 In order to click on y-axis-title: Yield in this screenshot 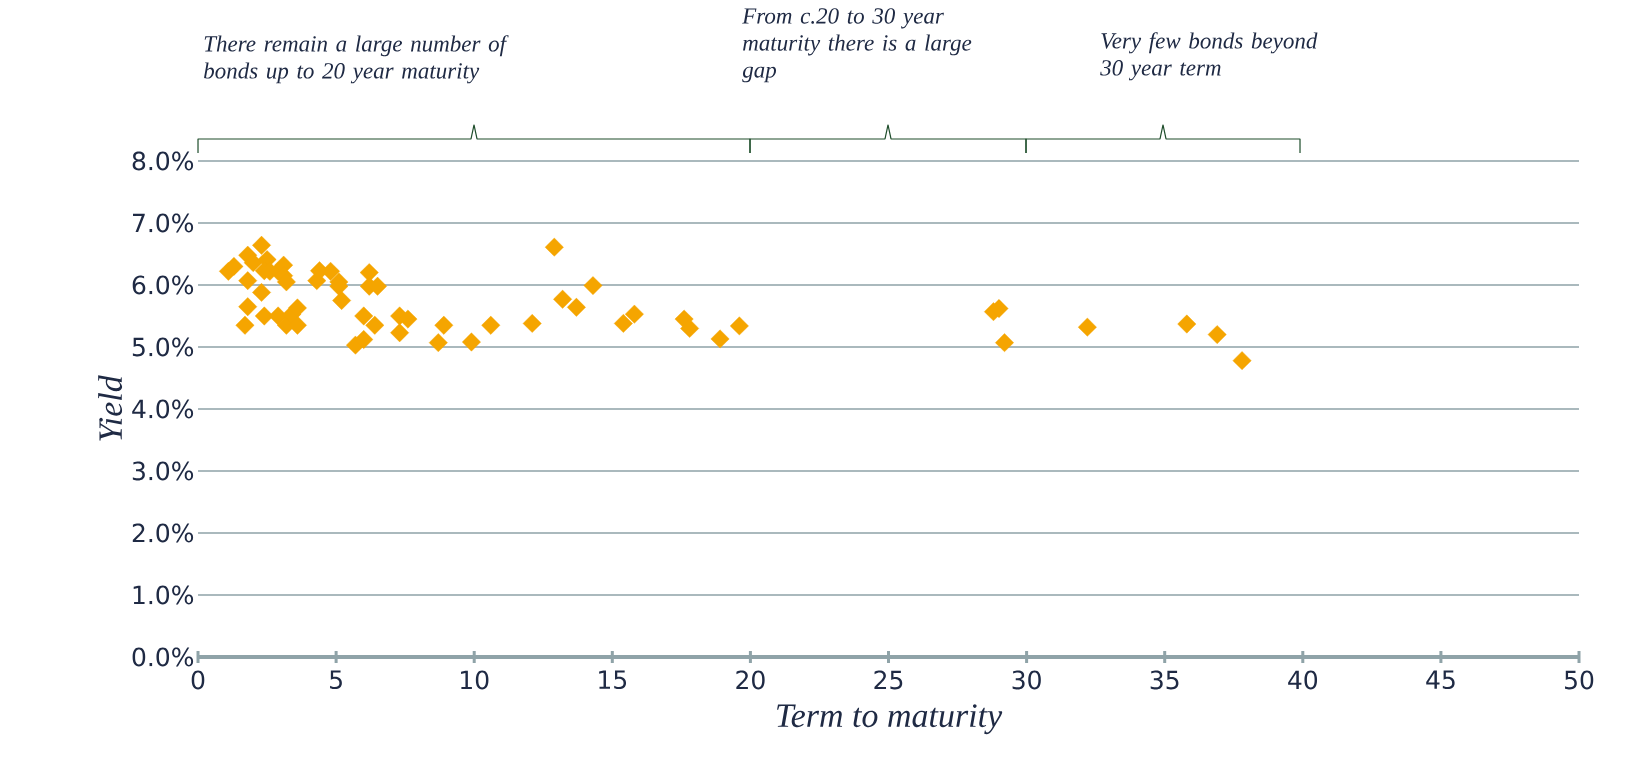, I will do `click(110, 408)`.